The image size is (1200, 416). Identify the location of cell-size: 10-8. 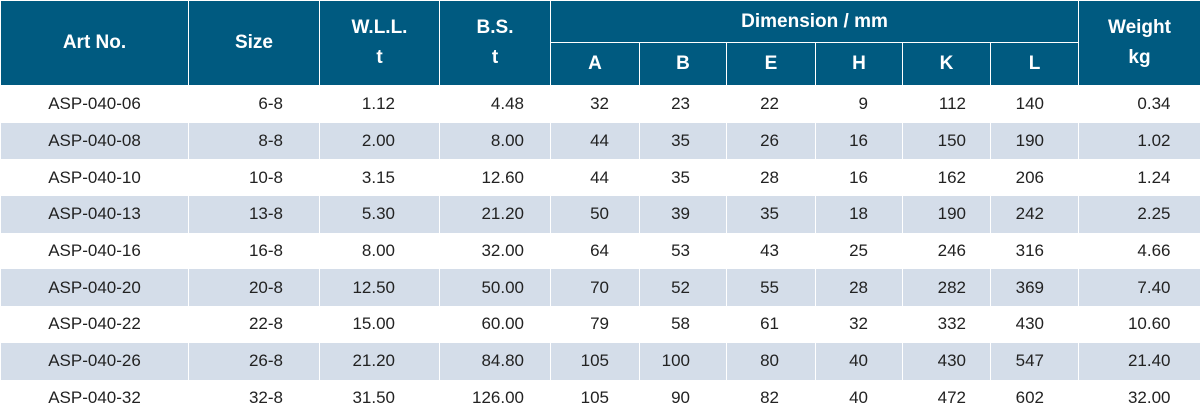
(254, 177).